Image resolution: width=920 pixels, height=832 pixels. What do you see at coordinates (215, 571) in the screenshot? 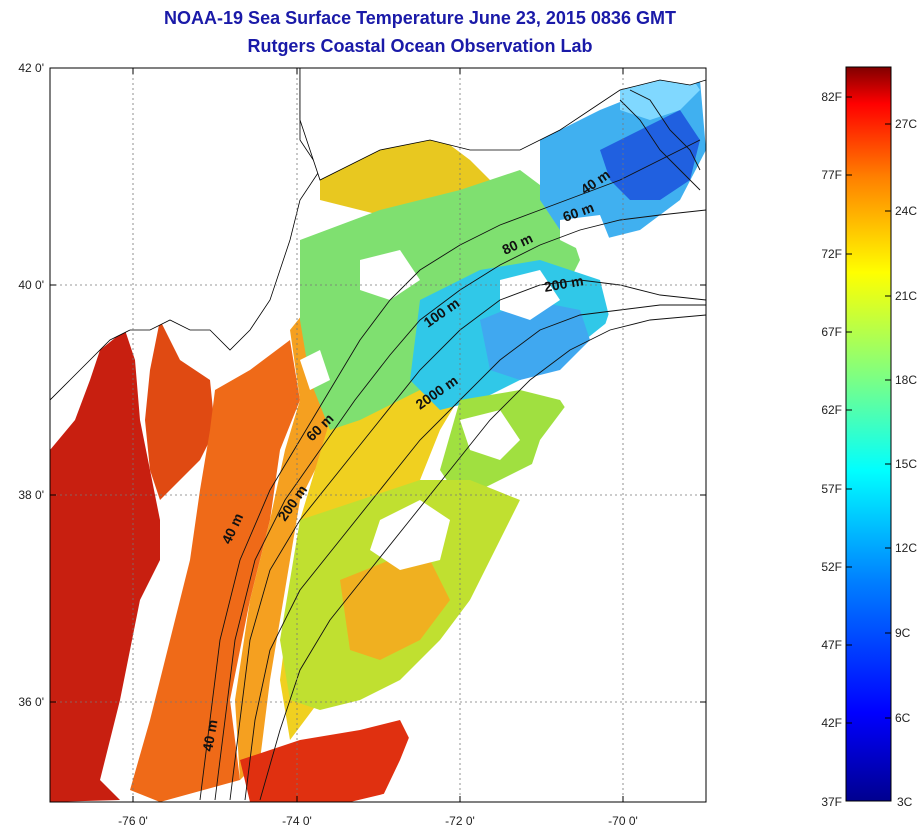
I see `coastal-warm-water` at bounding box center [215, 571].